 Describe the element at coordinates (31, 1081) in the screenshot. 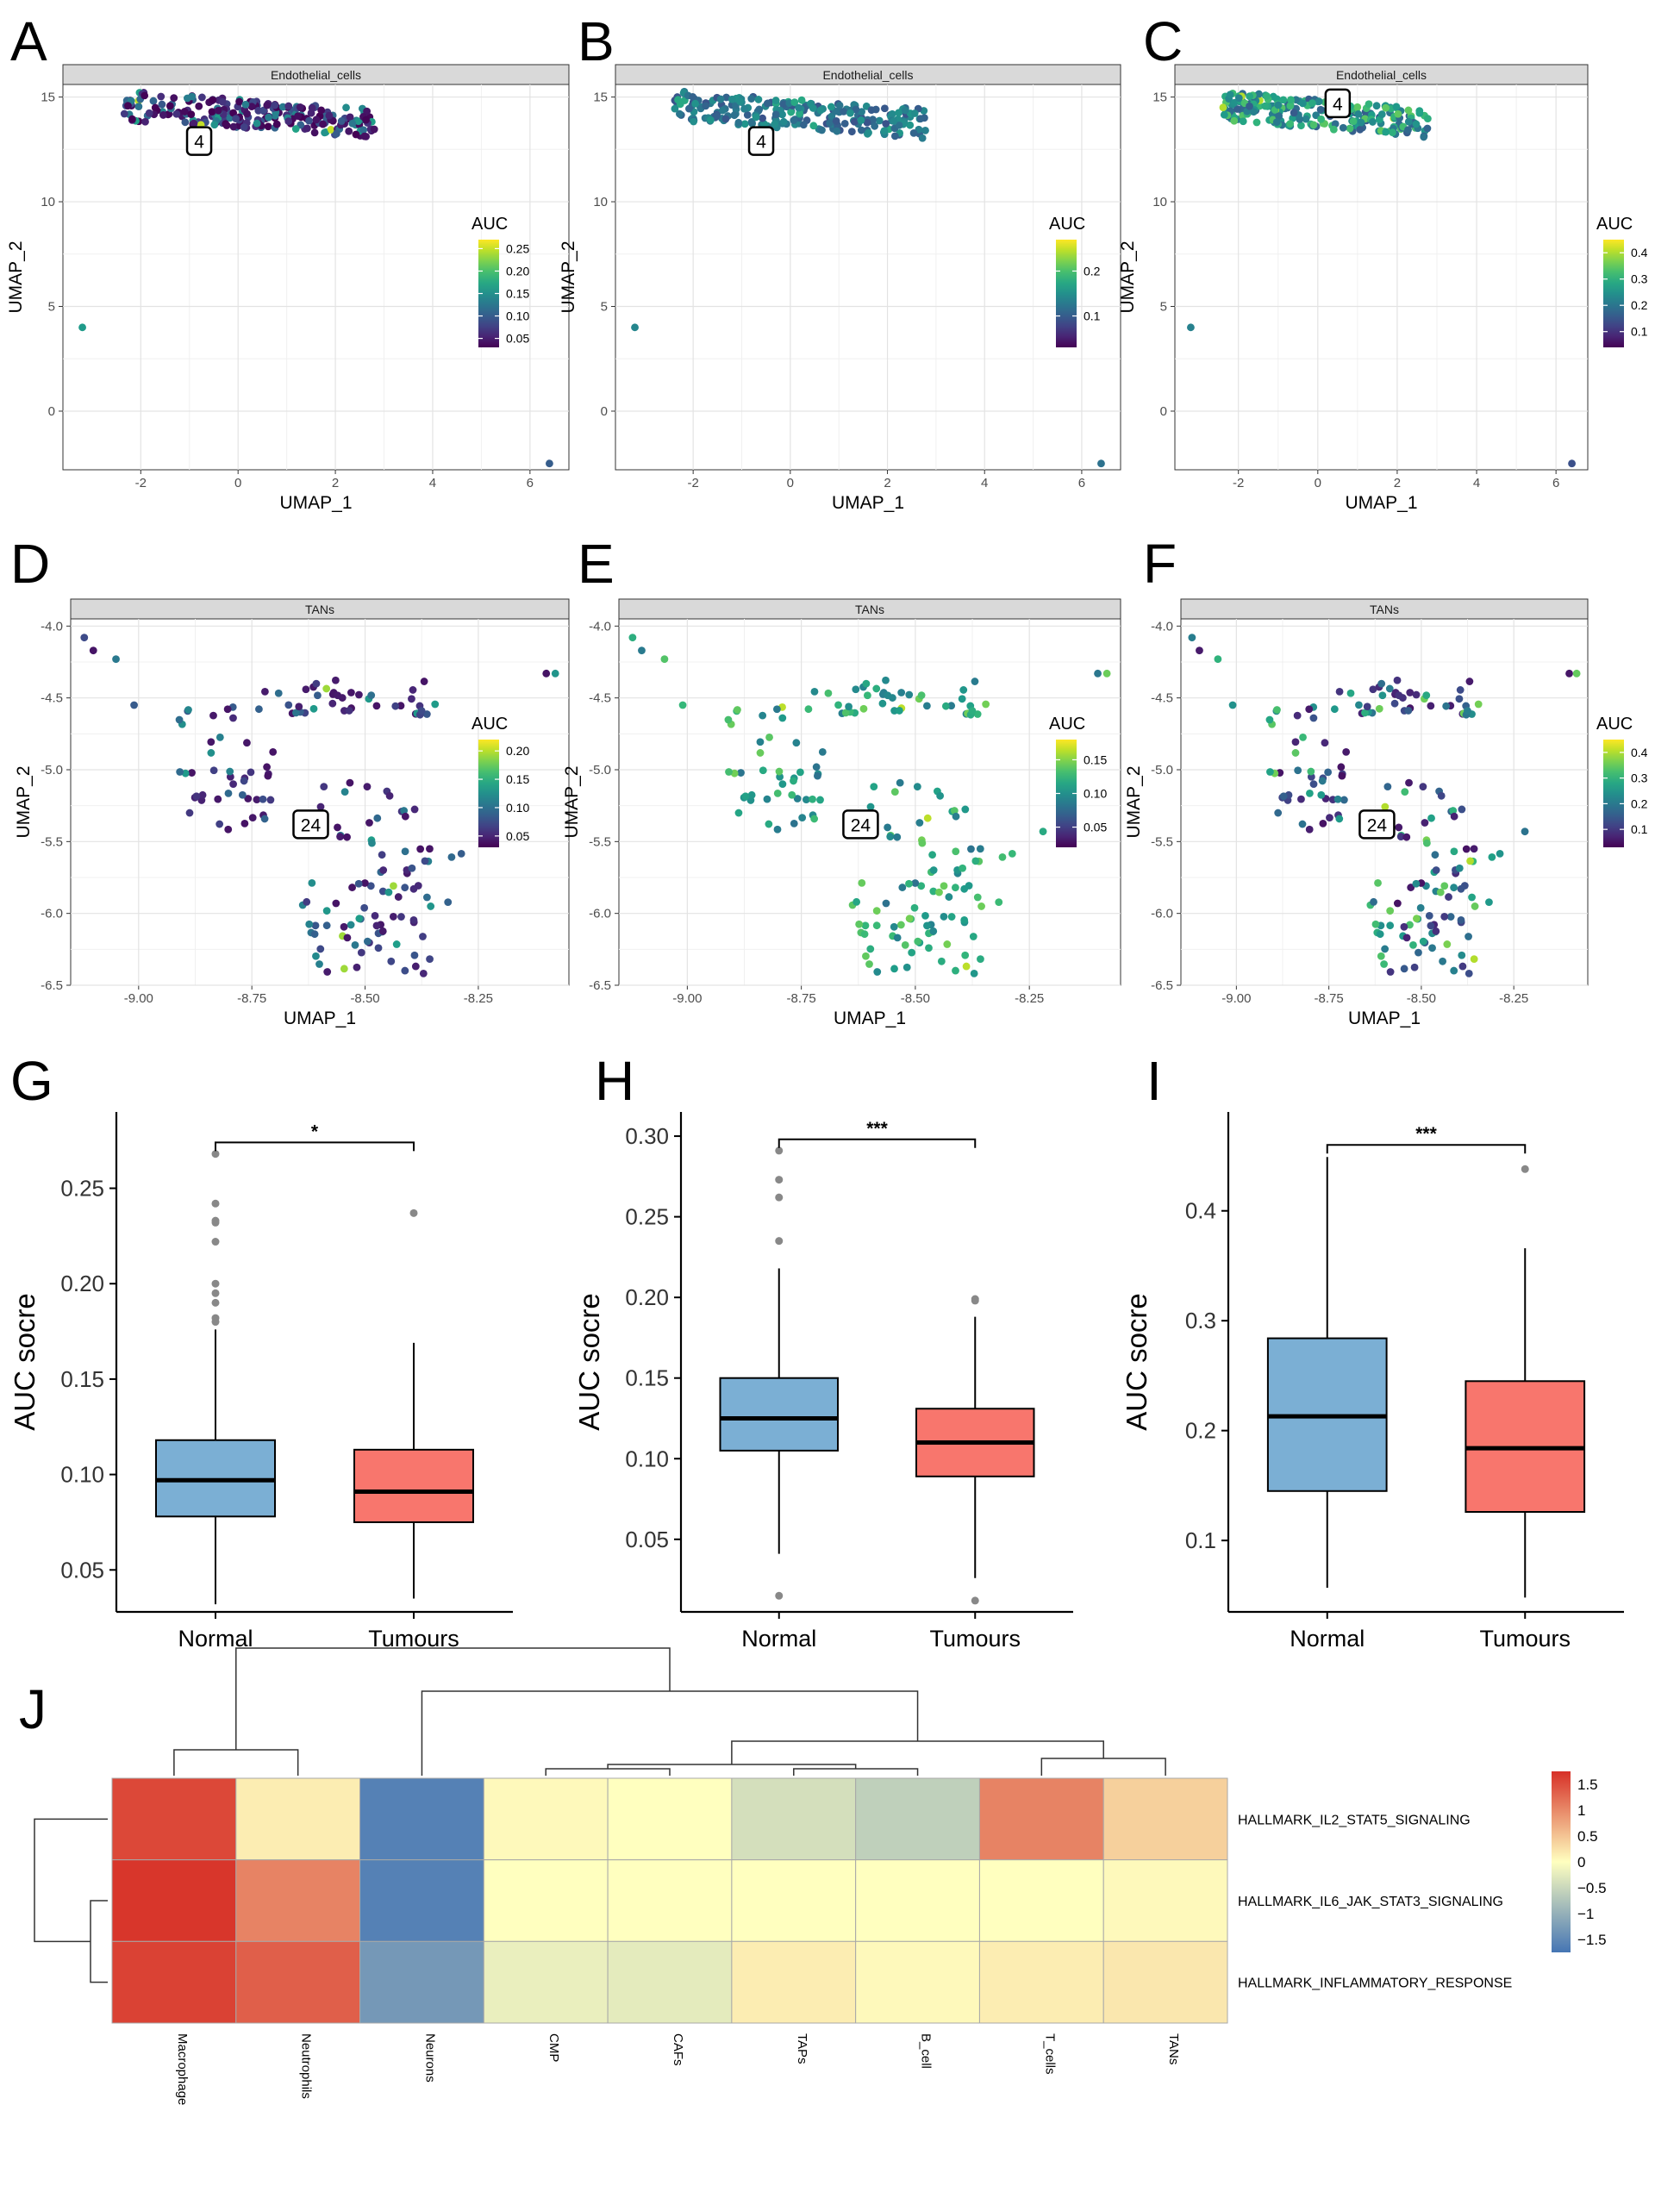

I see `panel-label-g: G` at that location.